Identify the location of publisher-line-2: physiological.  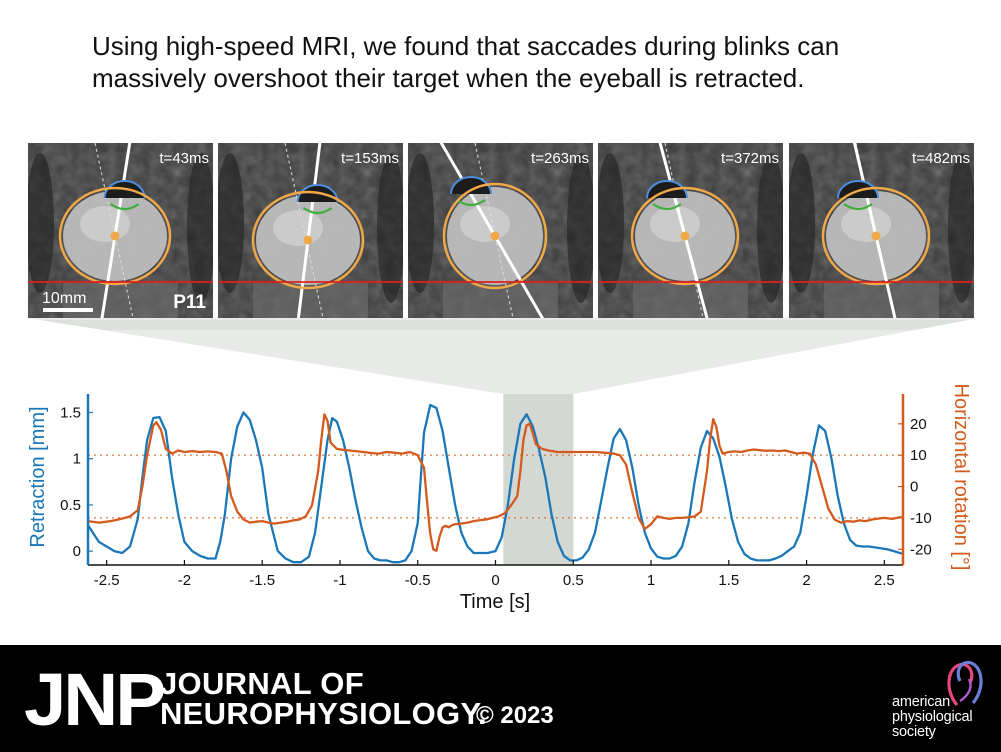
(932, 717).